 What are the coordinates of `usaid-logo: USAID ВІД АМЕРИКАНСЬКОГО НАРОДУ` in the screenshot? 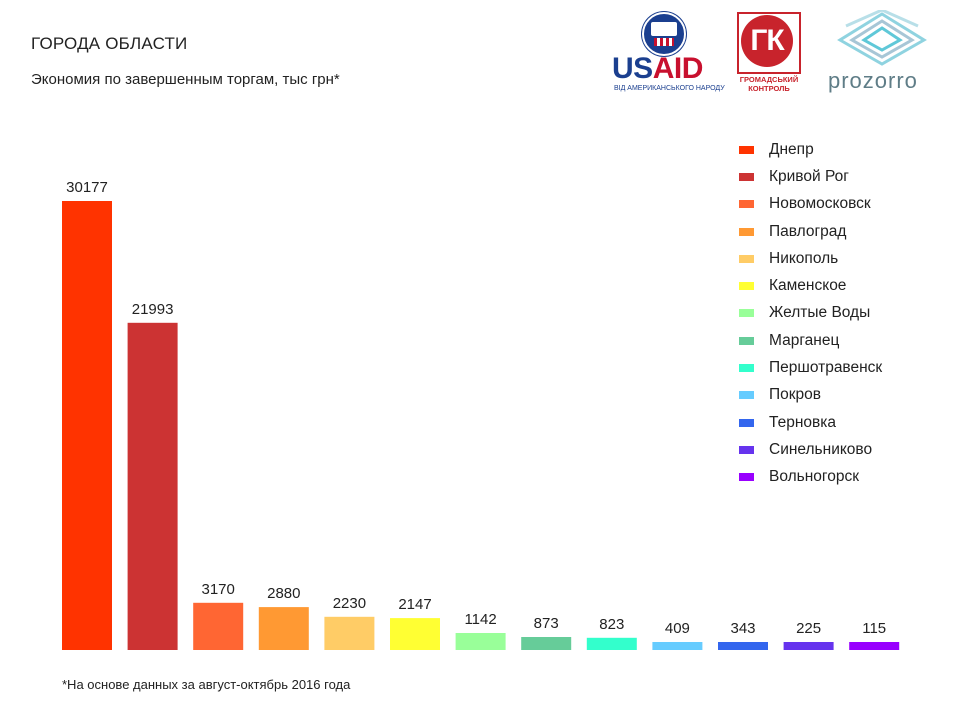 It's located at (668, 54).